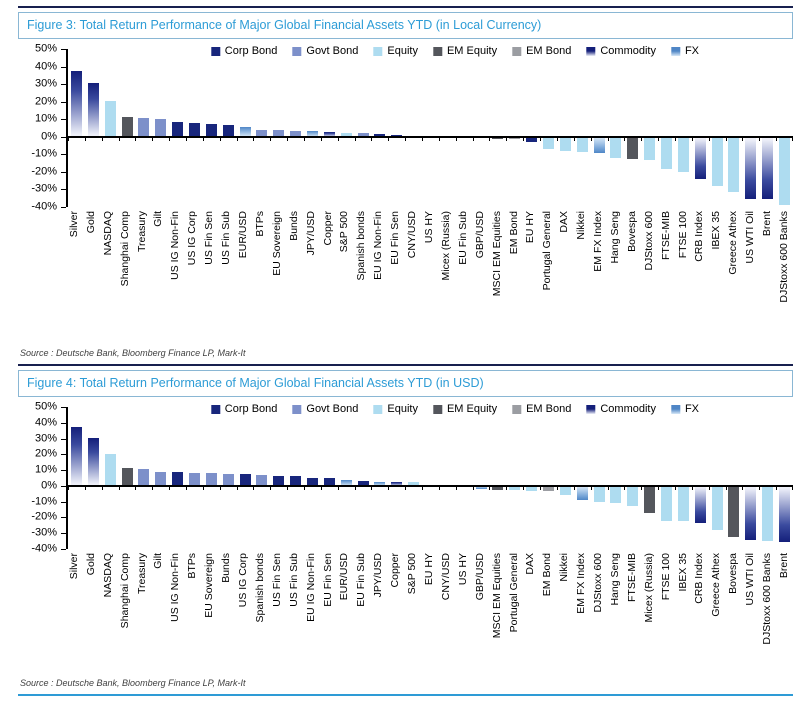  Describe the element at coordinates (517, 409) in the screenshot. I see `legend-swatch-em-bond` at that location.